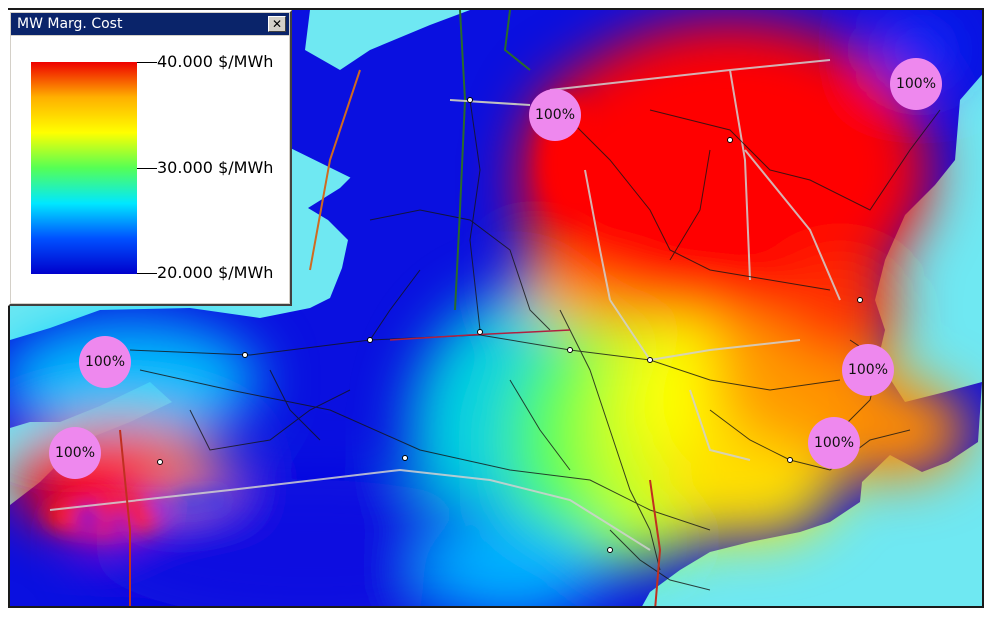 The height and width of the screenshot is (618, 993). I want to click on legend-title-bar: MW Marg. Cost ✕, so click(150, 24).